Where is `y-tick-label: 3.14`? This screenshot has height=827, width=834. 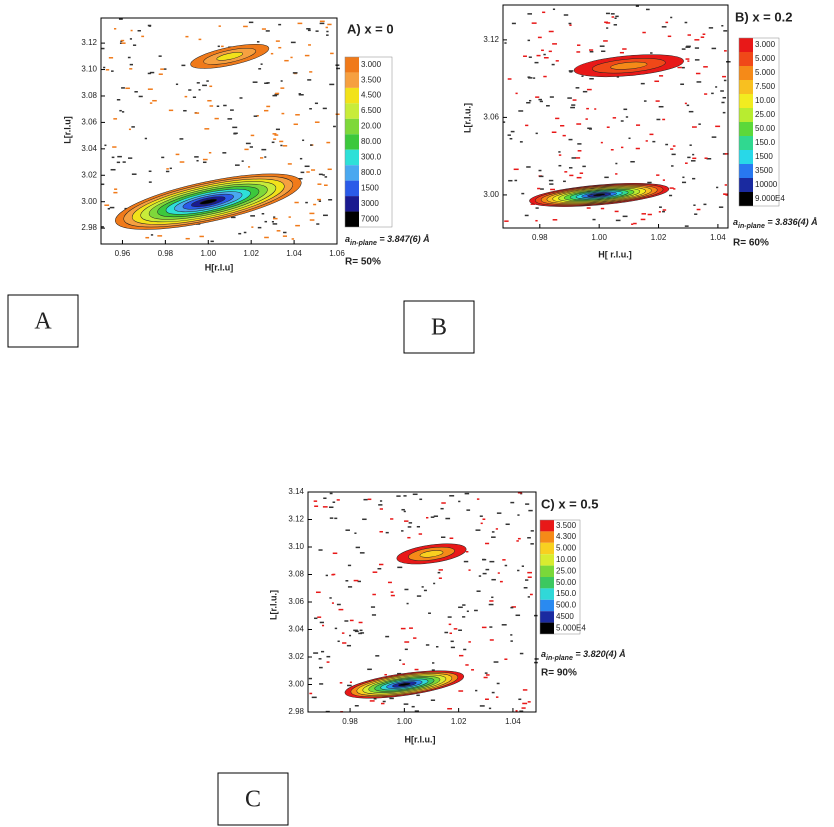 y-tick-label: 3.14 is located at coordinates (296, 491).